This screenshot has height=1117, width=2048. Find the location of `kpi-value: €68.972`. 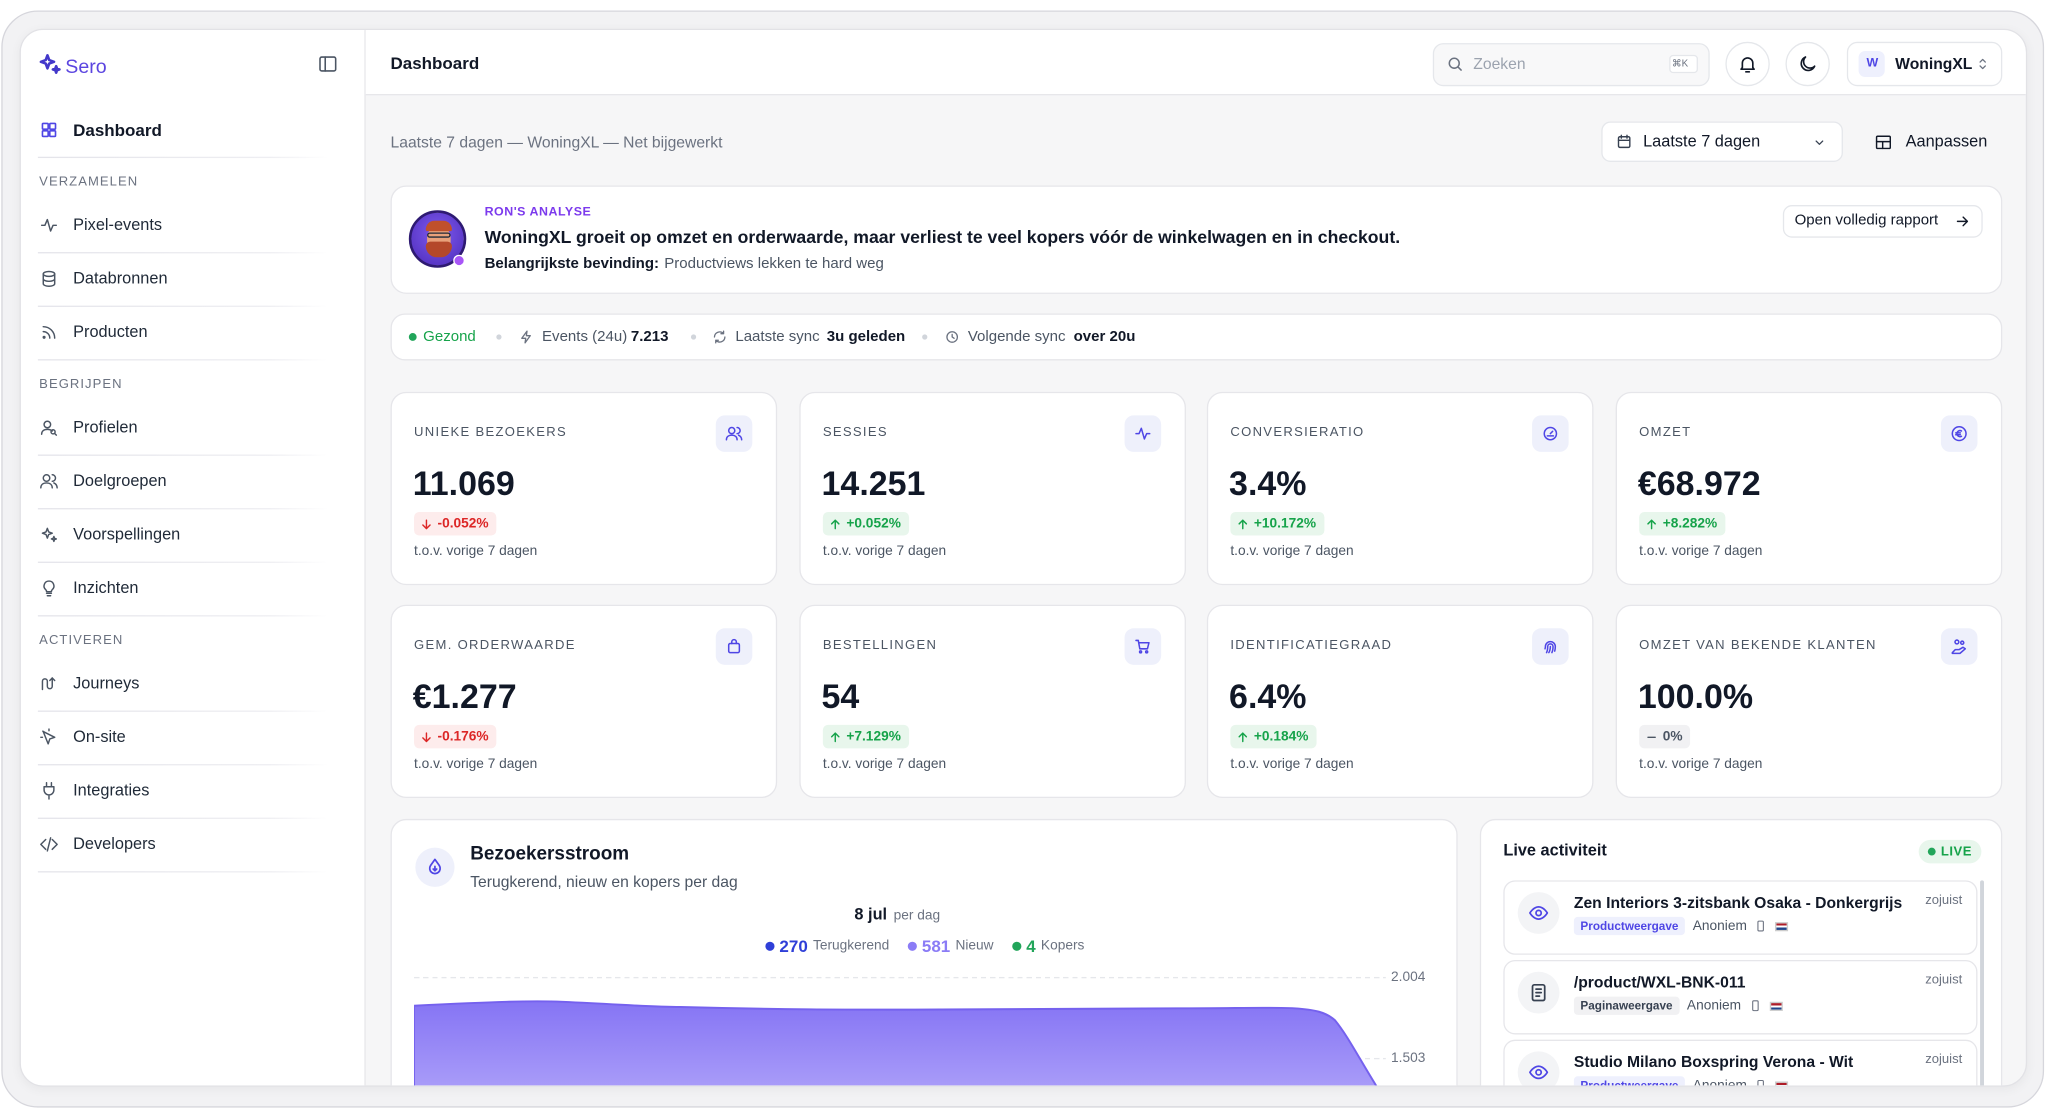

kpi-value: €68.972 is located at coordinates (1699, 483).